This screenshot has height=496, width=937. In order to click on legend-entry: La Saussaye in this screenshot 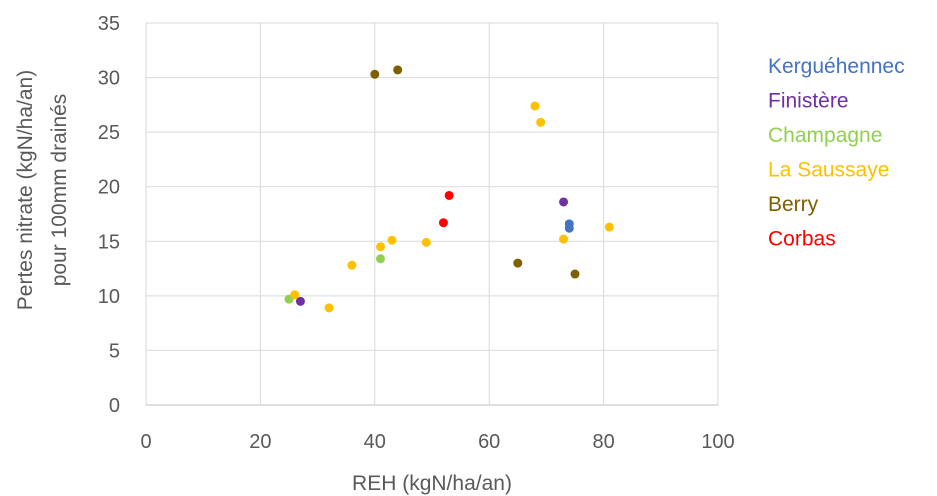, I will do `click(828, 170)`.